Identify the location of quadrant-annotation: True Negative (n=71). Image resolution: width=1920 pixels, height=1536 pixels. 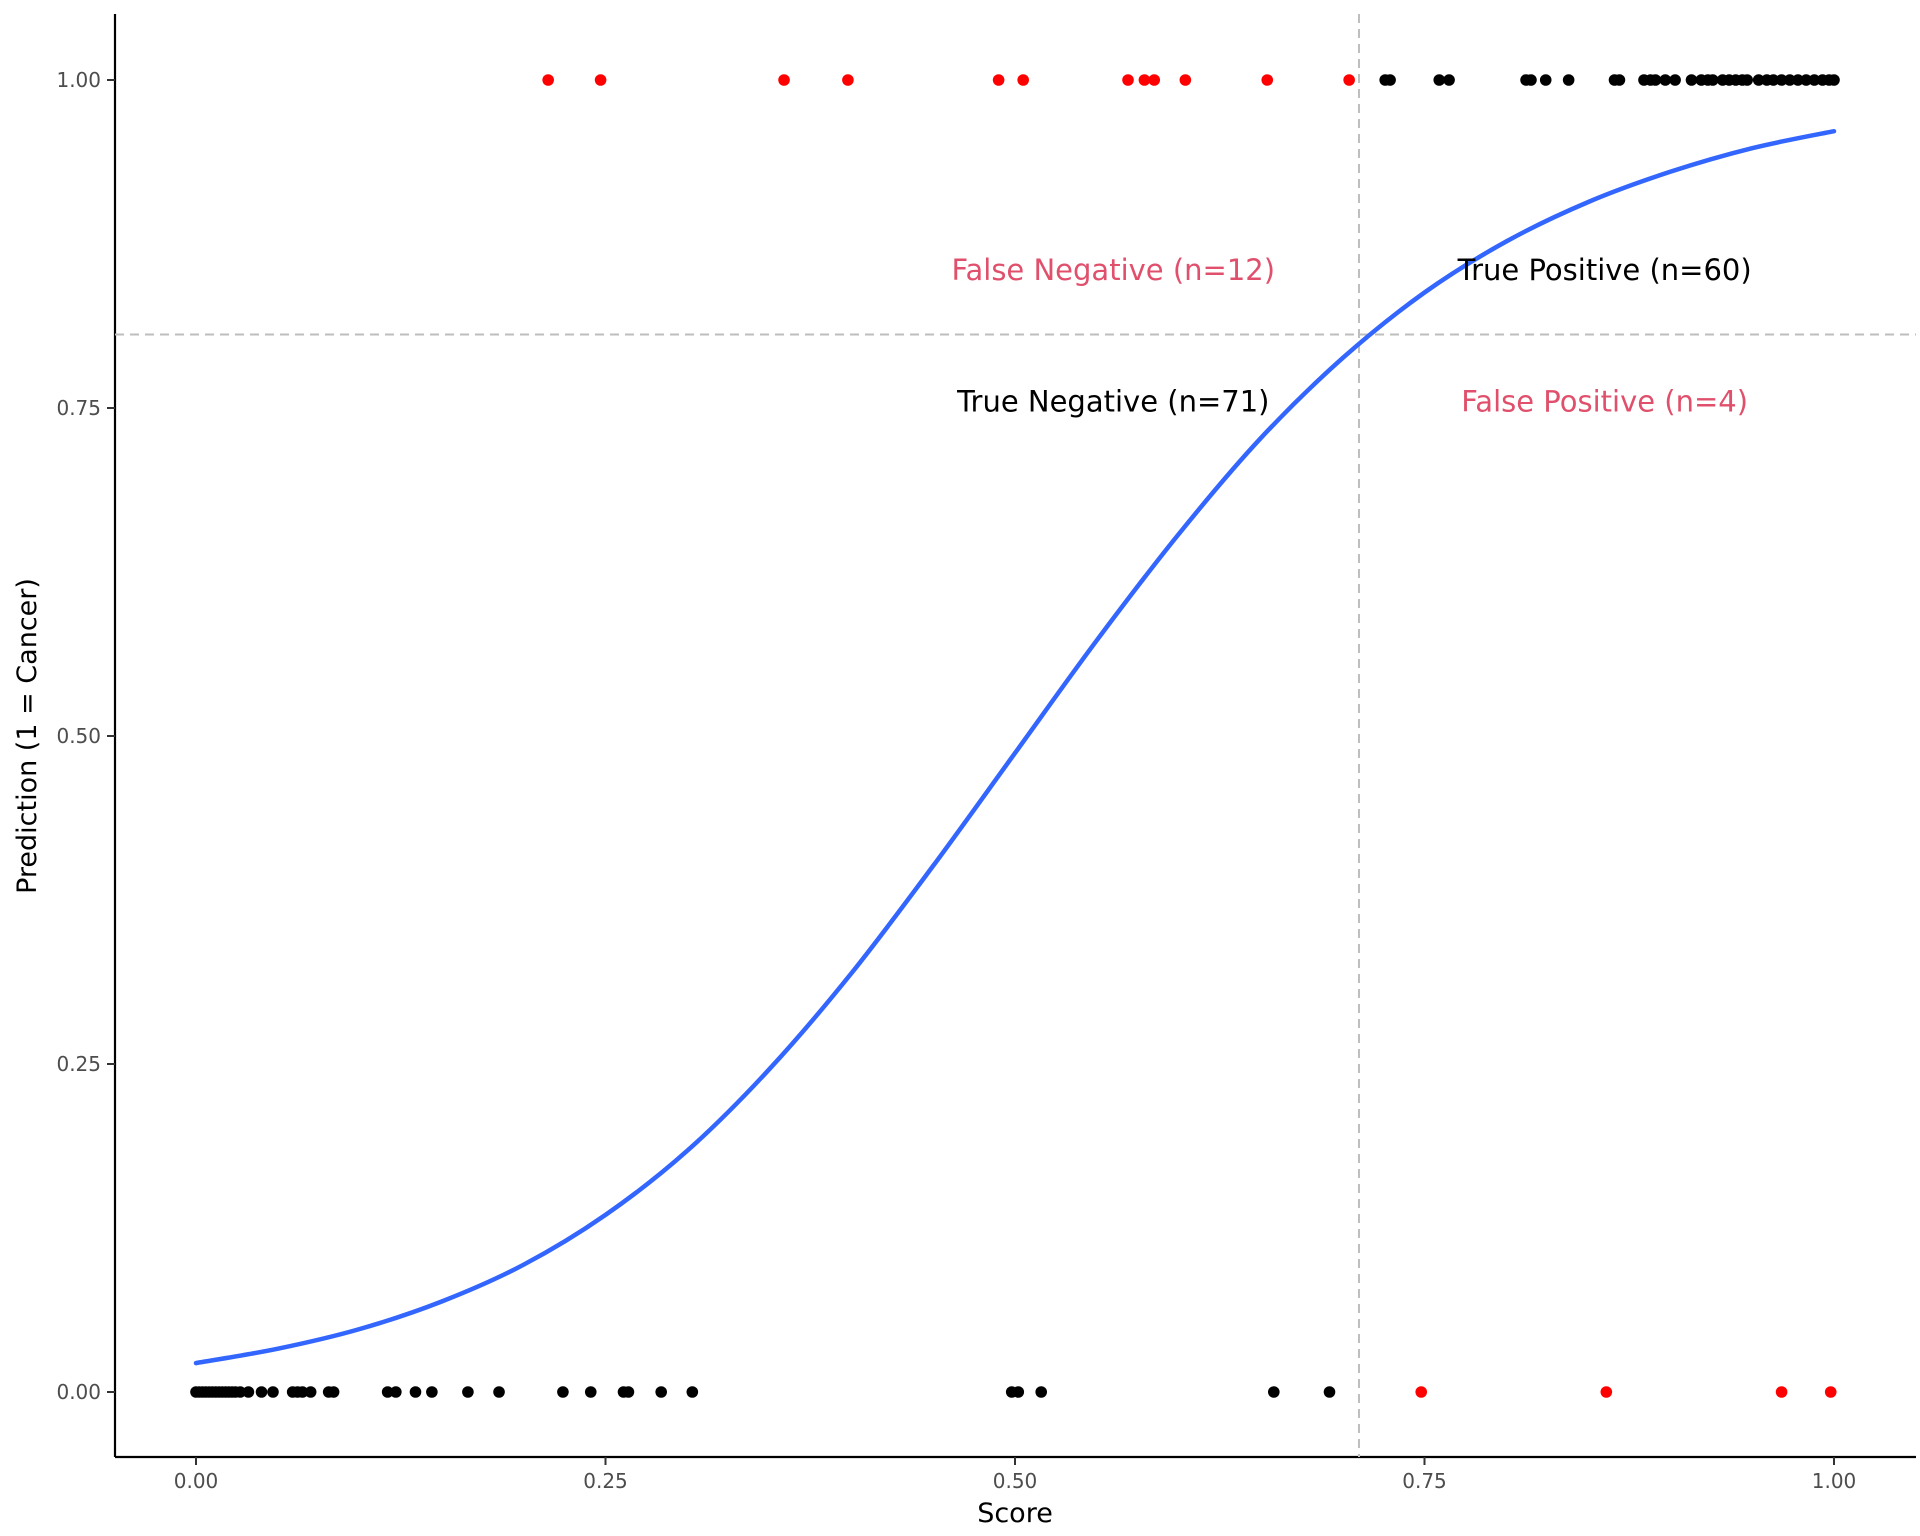
(1112, 401).